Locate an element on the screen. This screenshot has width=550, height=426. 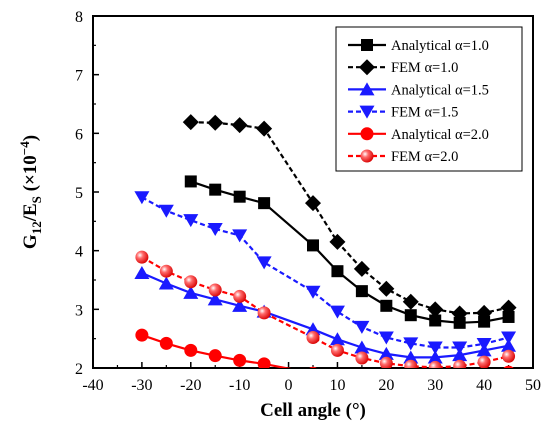
y-axis: 2 3 4 5 6 7 8 is located at coordinates (87, 193).